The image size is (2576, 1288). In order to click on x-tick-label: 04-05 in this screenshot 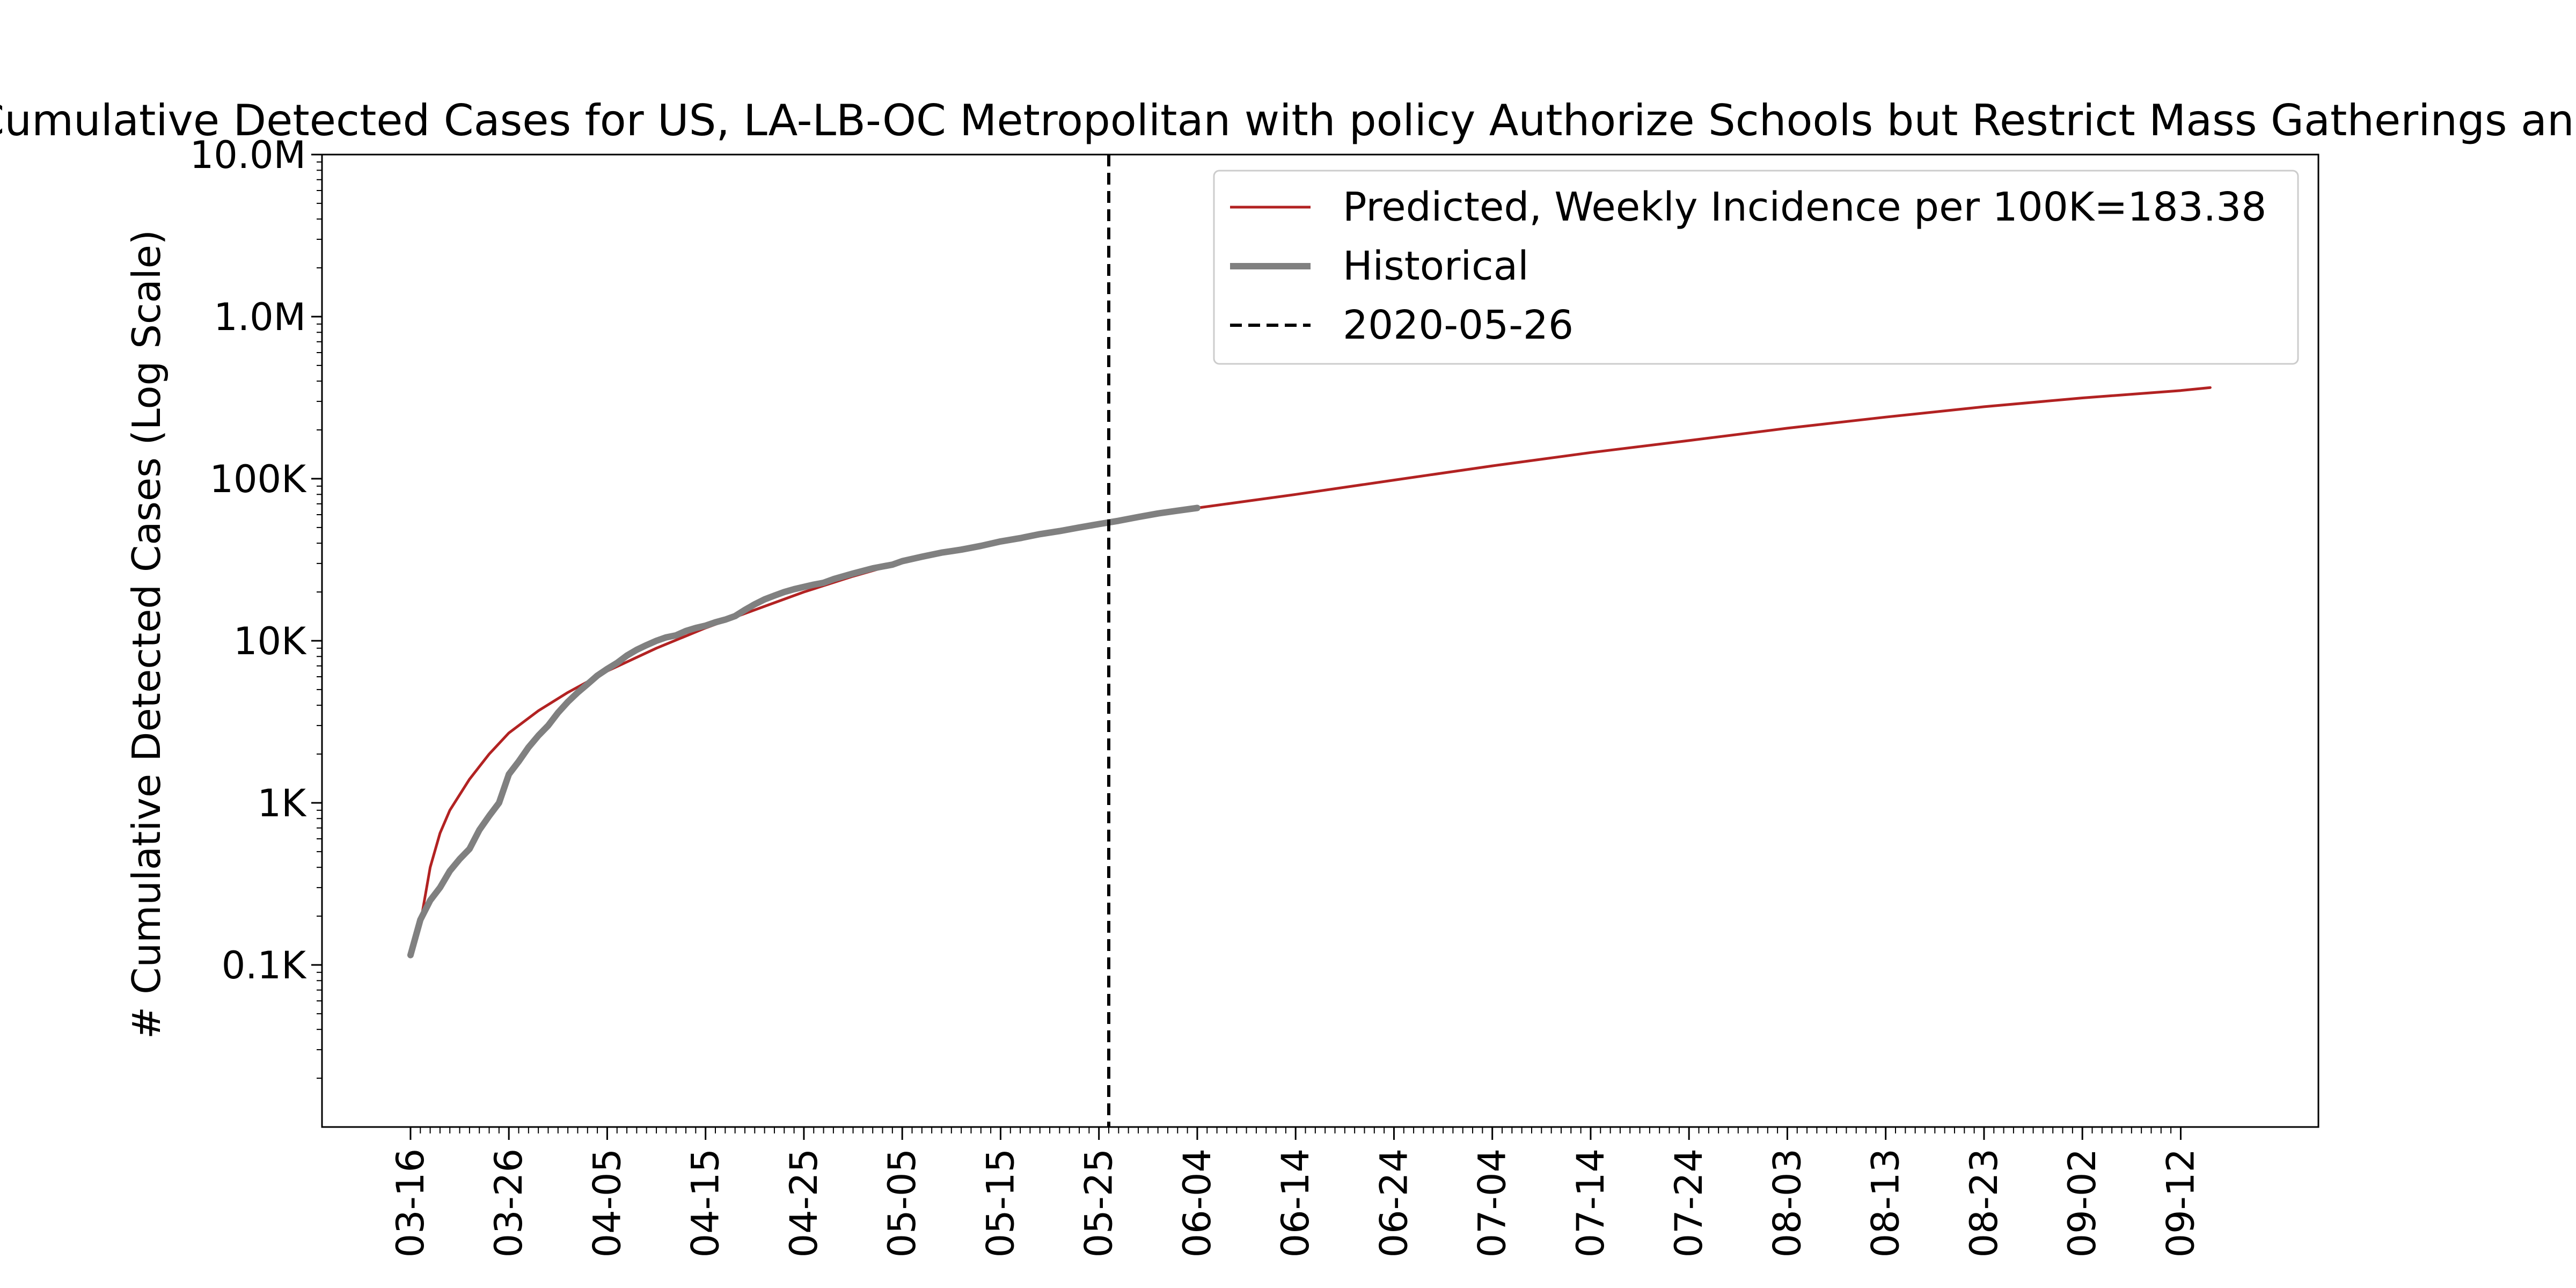, I will do `click(607, 1202)`.